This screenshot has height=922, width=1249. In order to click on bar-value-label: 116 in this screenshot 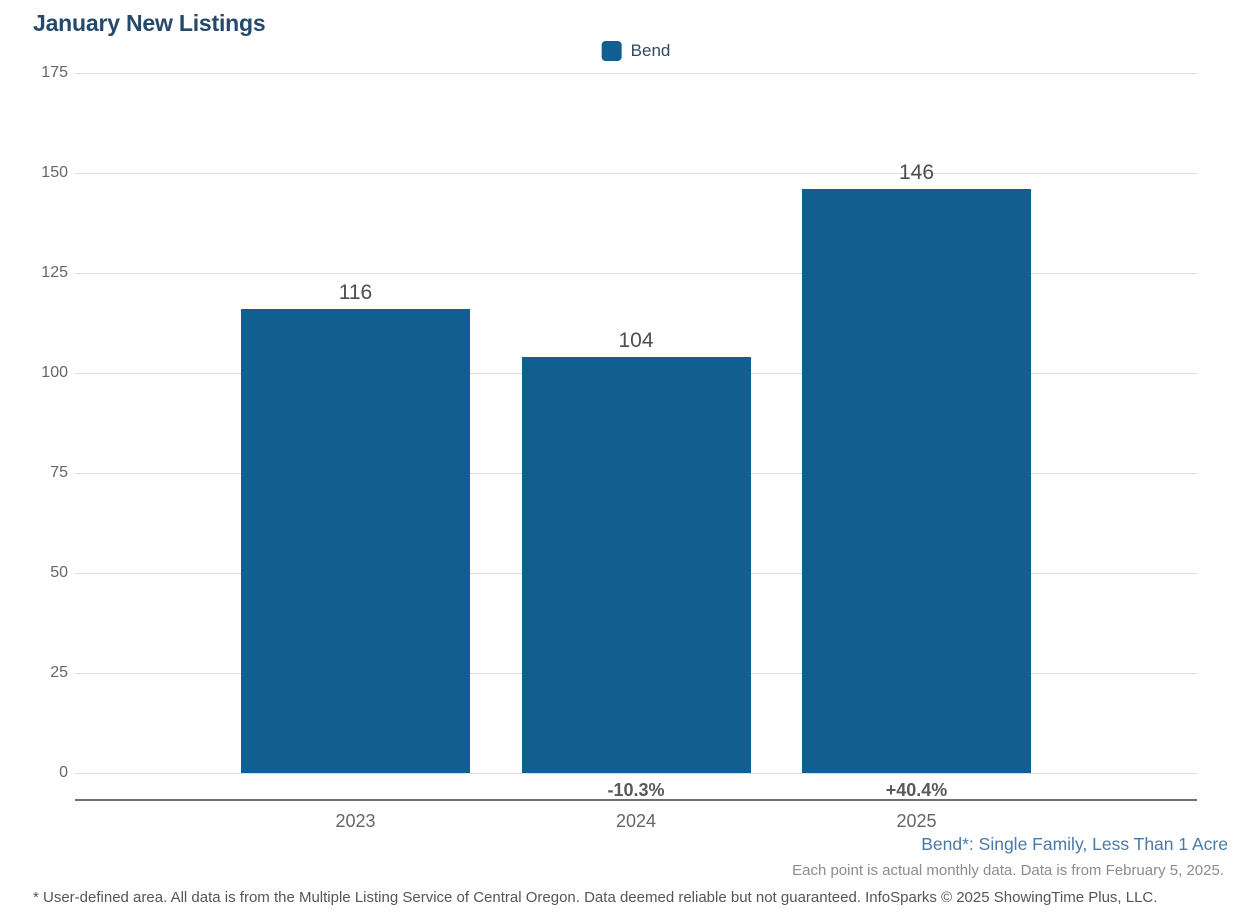, I will do `click(355, 292)`.